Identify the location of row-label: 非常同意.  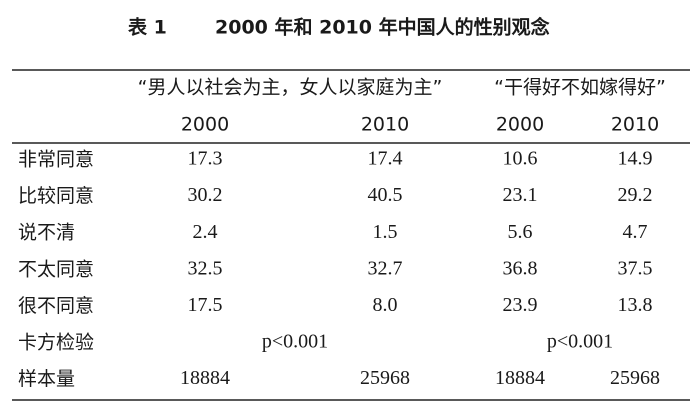
(56, 160).